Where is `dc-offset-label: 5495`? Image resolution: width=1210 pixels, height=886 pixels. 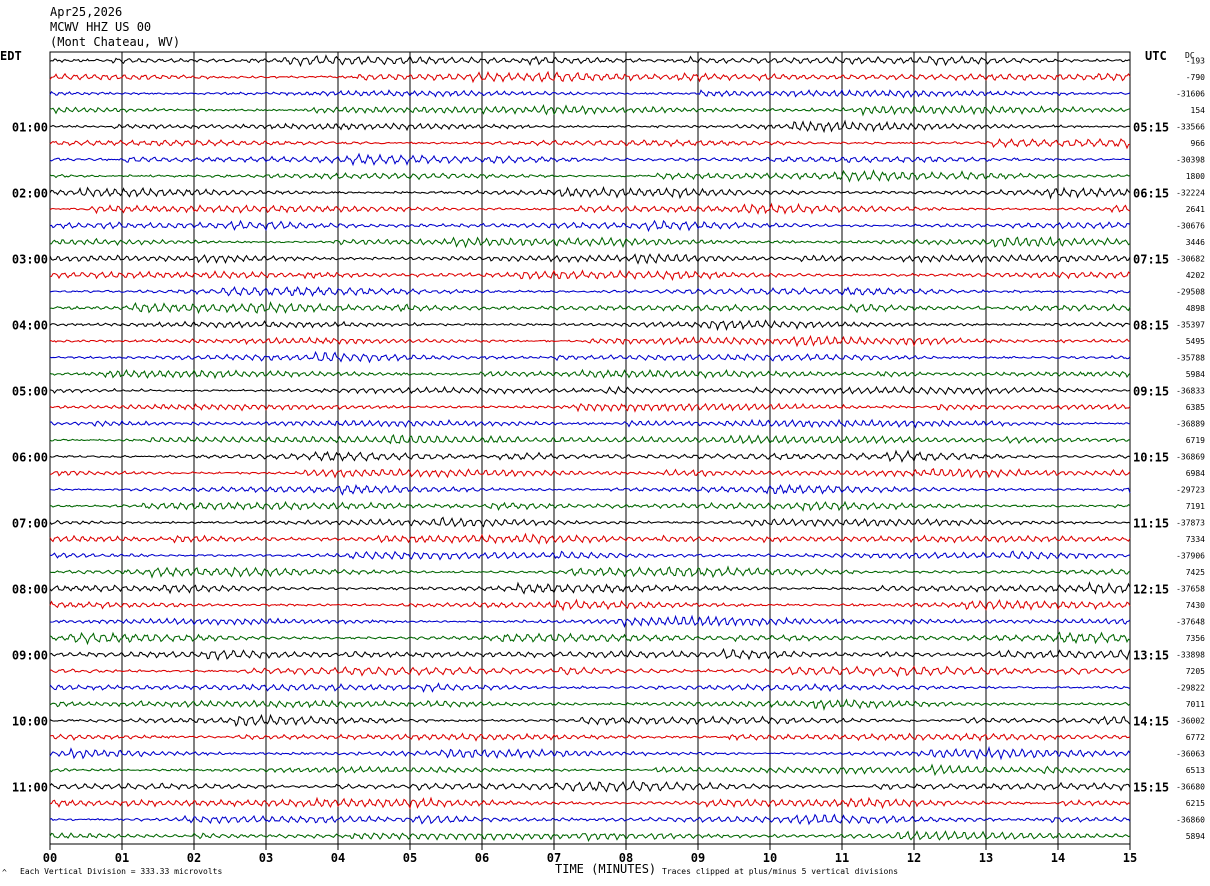 dc-offset-label: 5495 is located at coordinates (1195, 341).